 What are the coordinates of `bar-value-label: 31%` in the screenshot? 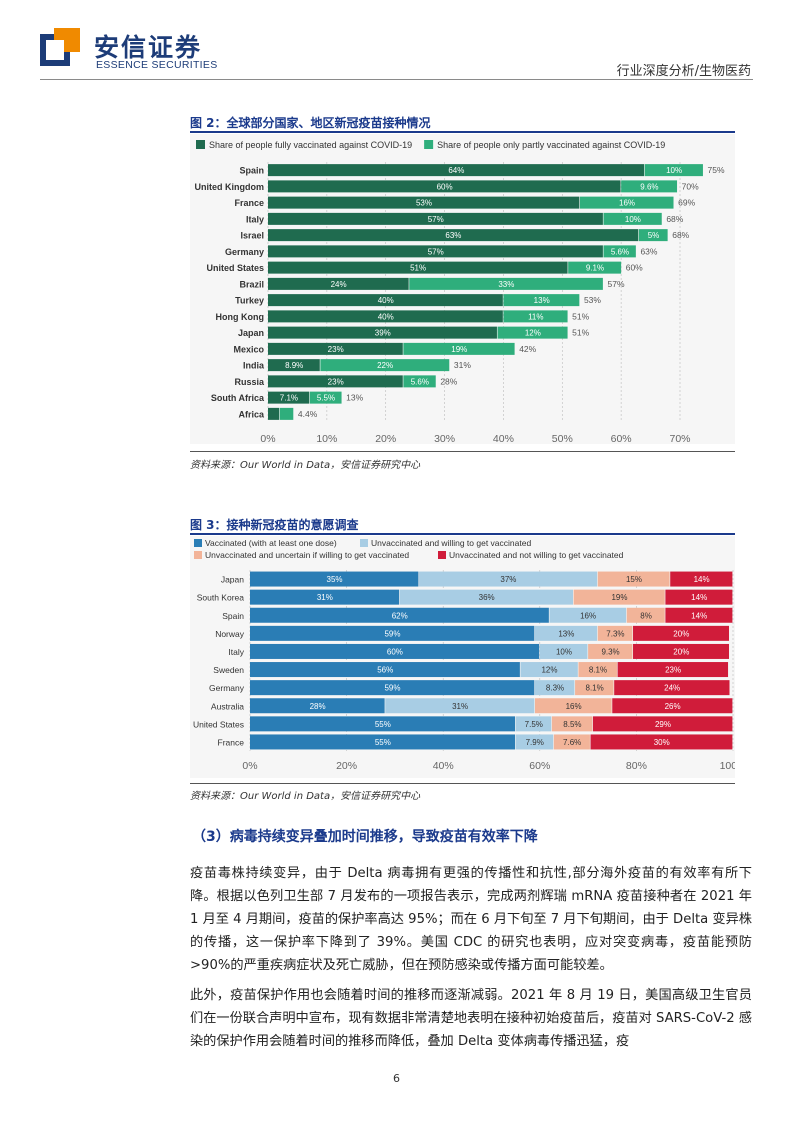 It's located at (460, 706).